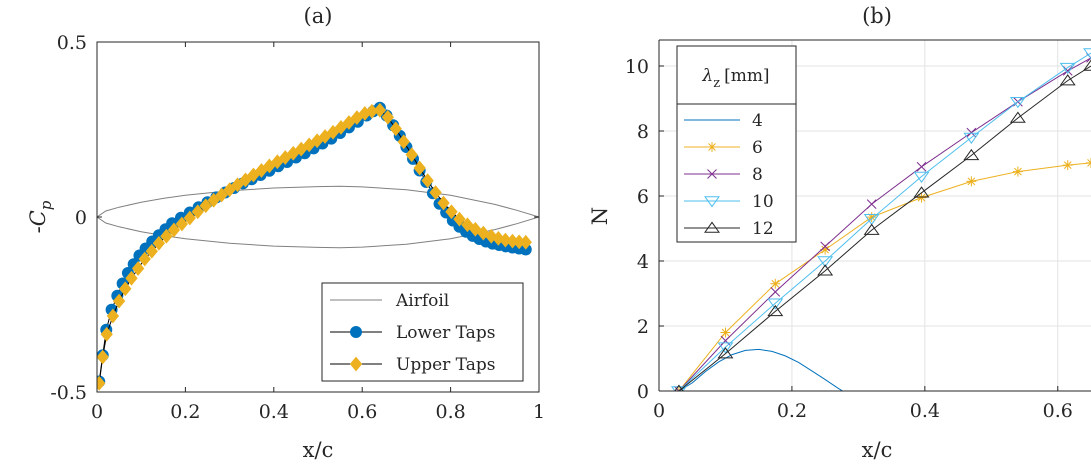 The width and height of the screenshot is (1091, 471). Describe the element at coordinates (600, 216) in the screenshot. I see `y-axis-label-b-group: N` at that location.